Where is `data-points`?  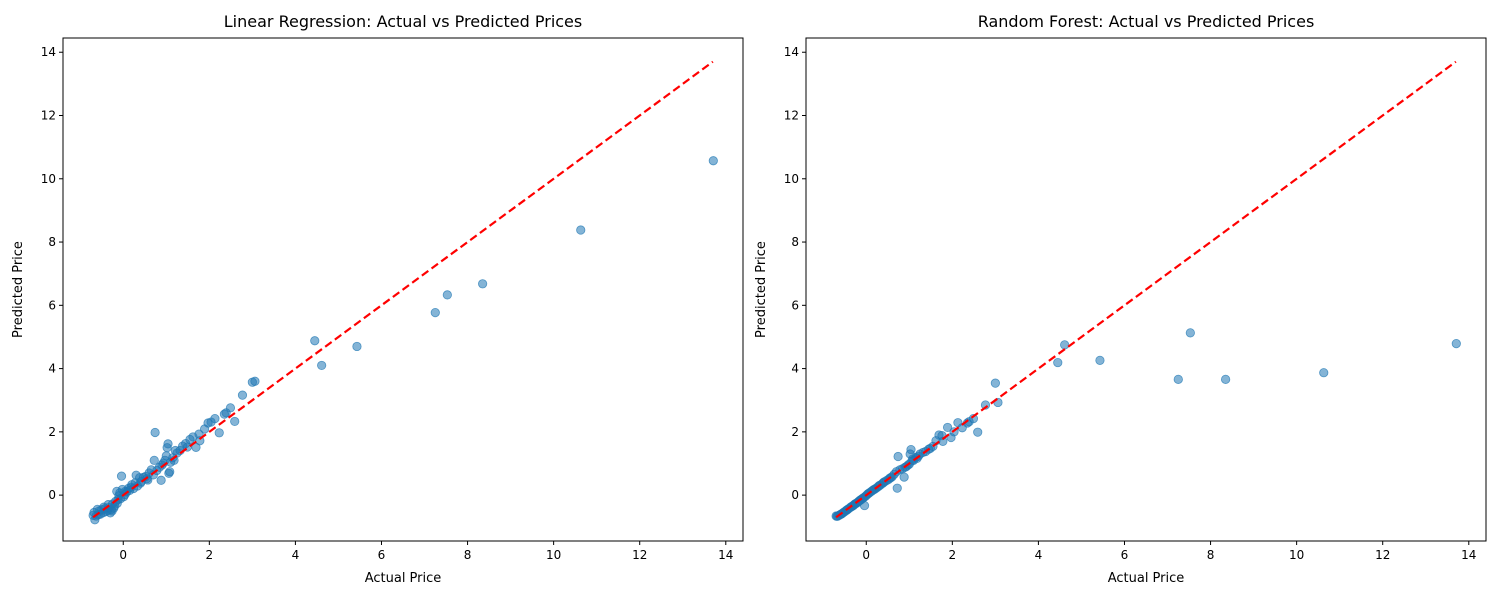
data-points is located at coordinates (1146, 424).